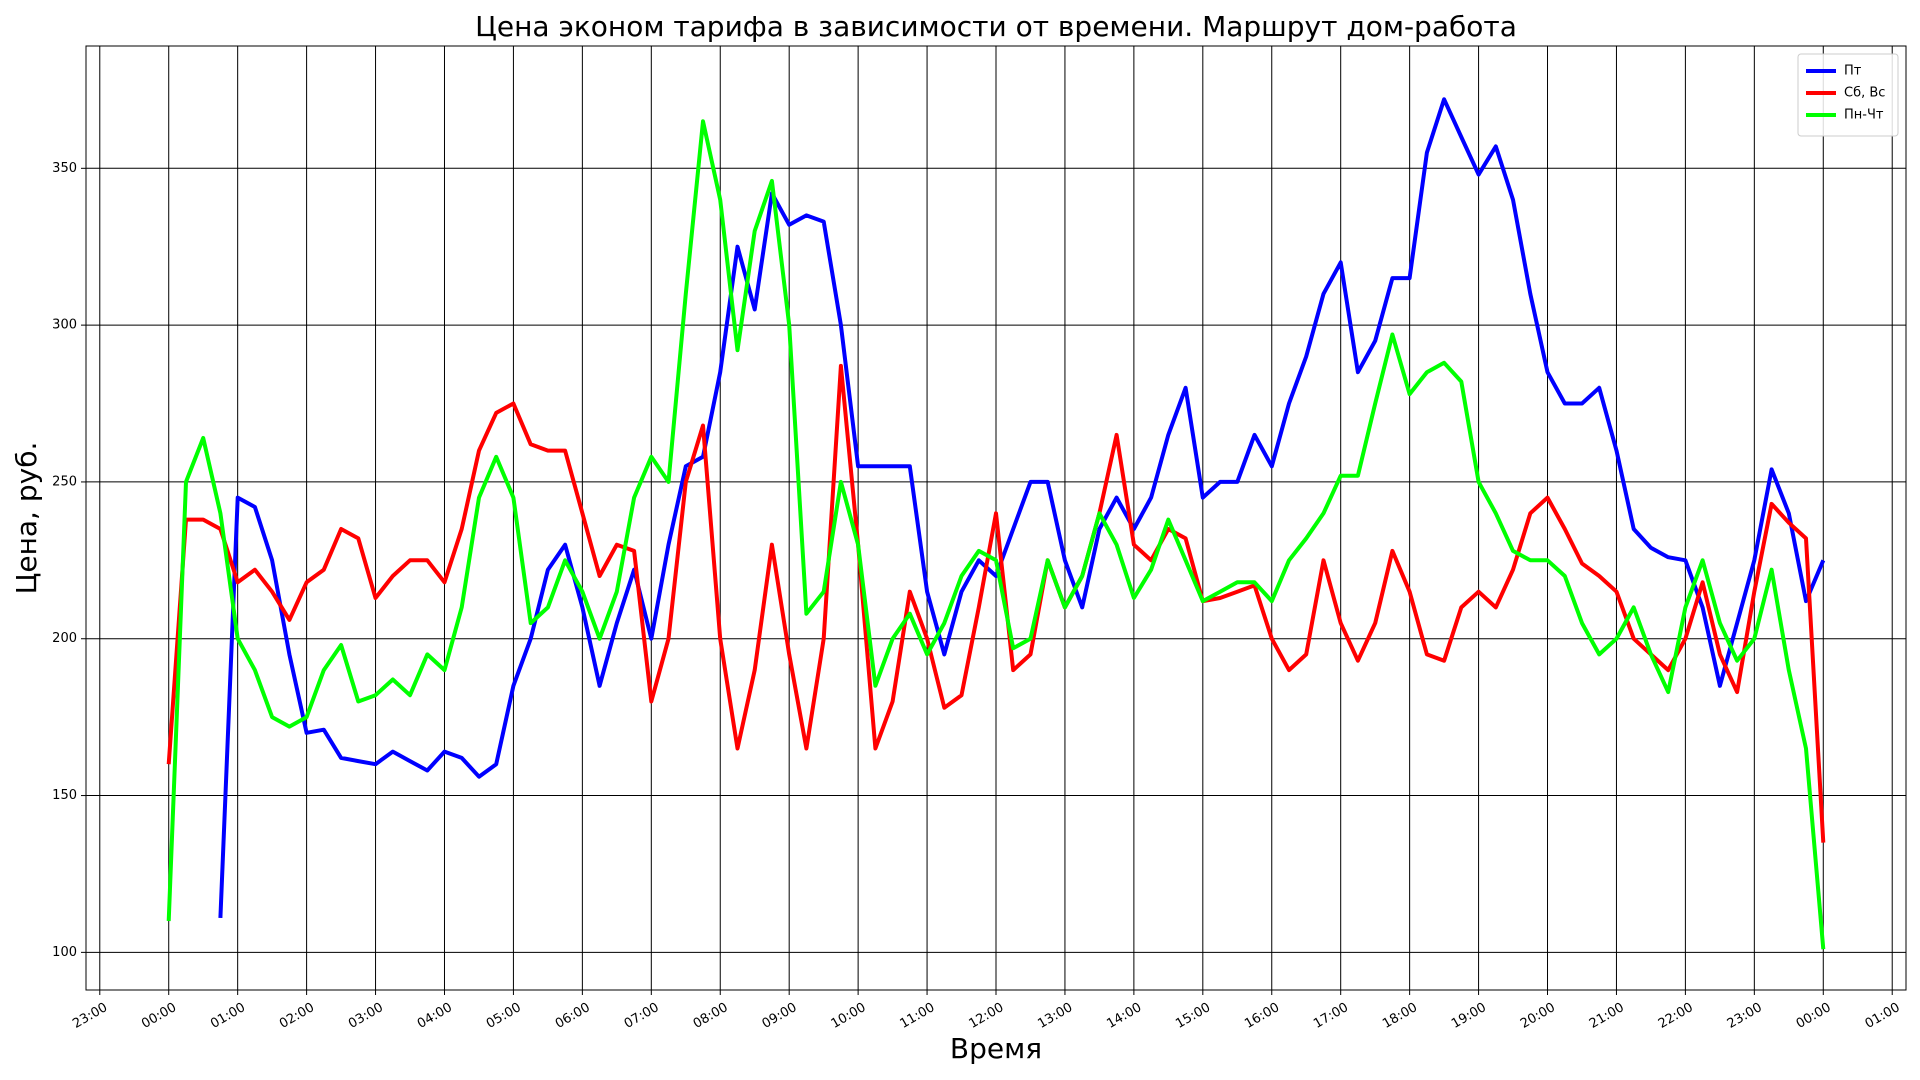 This screenshot has width=1920, height=1080. What do you see at coordinates (1331, 1016) in the screenshot?
I see `x-tick-label: 17:00` at bounding box center [1331, 1016].